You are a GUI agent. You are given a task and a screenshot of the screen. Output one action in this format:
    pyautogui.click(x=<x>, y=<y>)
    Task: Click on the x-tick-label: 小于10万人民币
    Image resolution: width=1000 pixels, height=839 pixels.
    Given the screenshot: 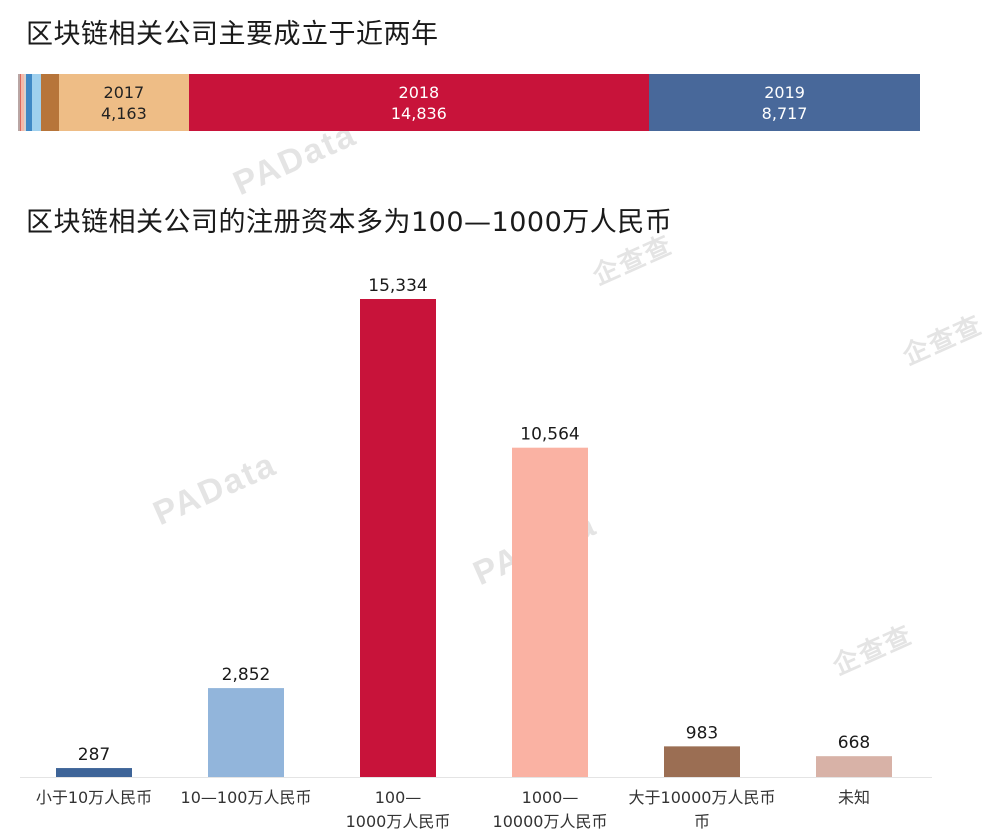 What is the action you would take?
    pyautogui.click(x=94, y=797)
    